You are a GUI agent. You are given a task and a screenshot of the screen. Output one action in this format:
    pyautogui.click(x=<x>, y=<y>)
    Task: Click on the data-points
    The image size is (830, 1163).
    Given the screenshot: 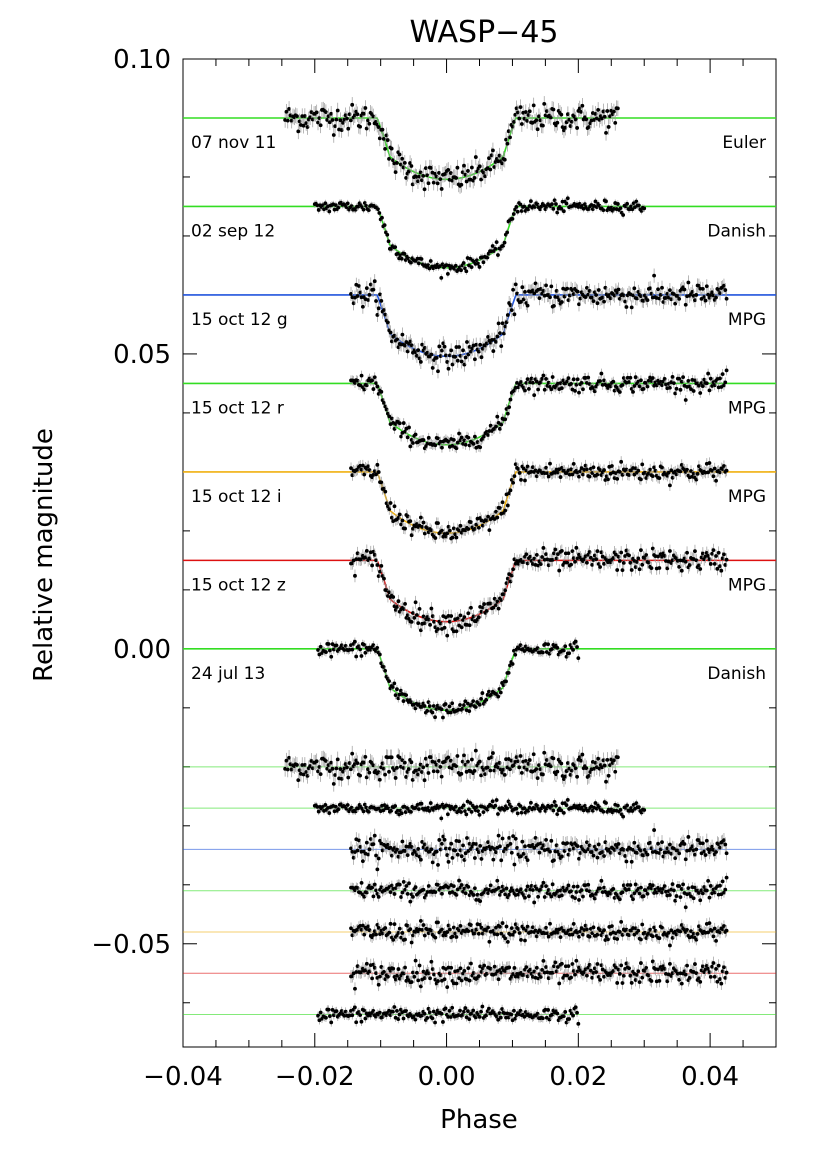 What is the action you would take?
    pyautogui.click(x=539, y=323)
    